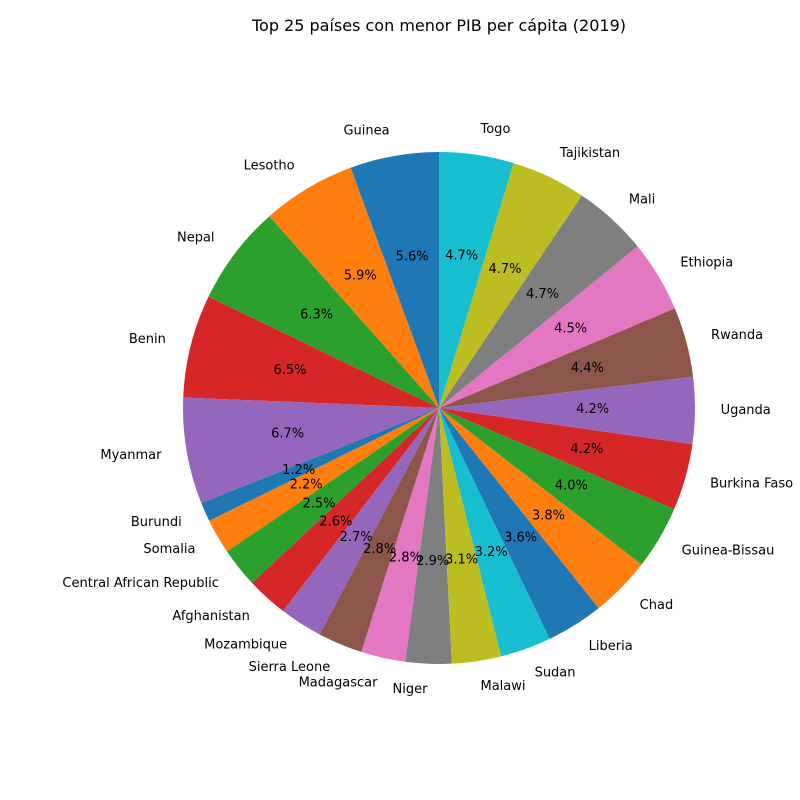  Describe the element at coordinates (548, 515) in the screenshot. I see `slice-percent-chad: 3.8%` at that location.